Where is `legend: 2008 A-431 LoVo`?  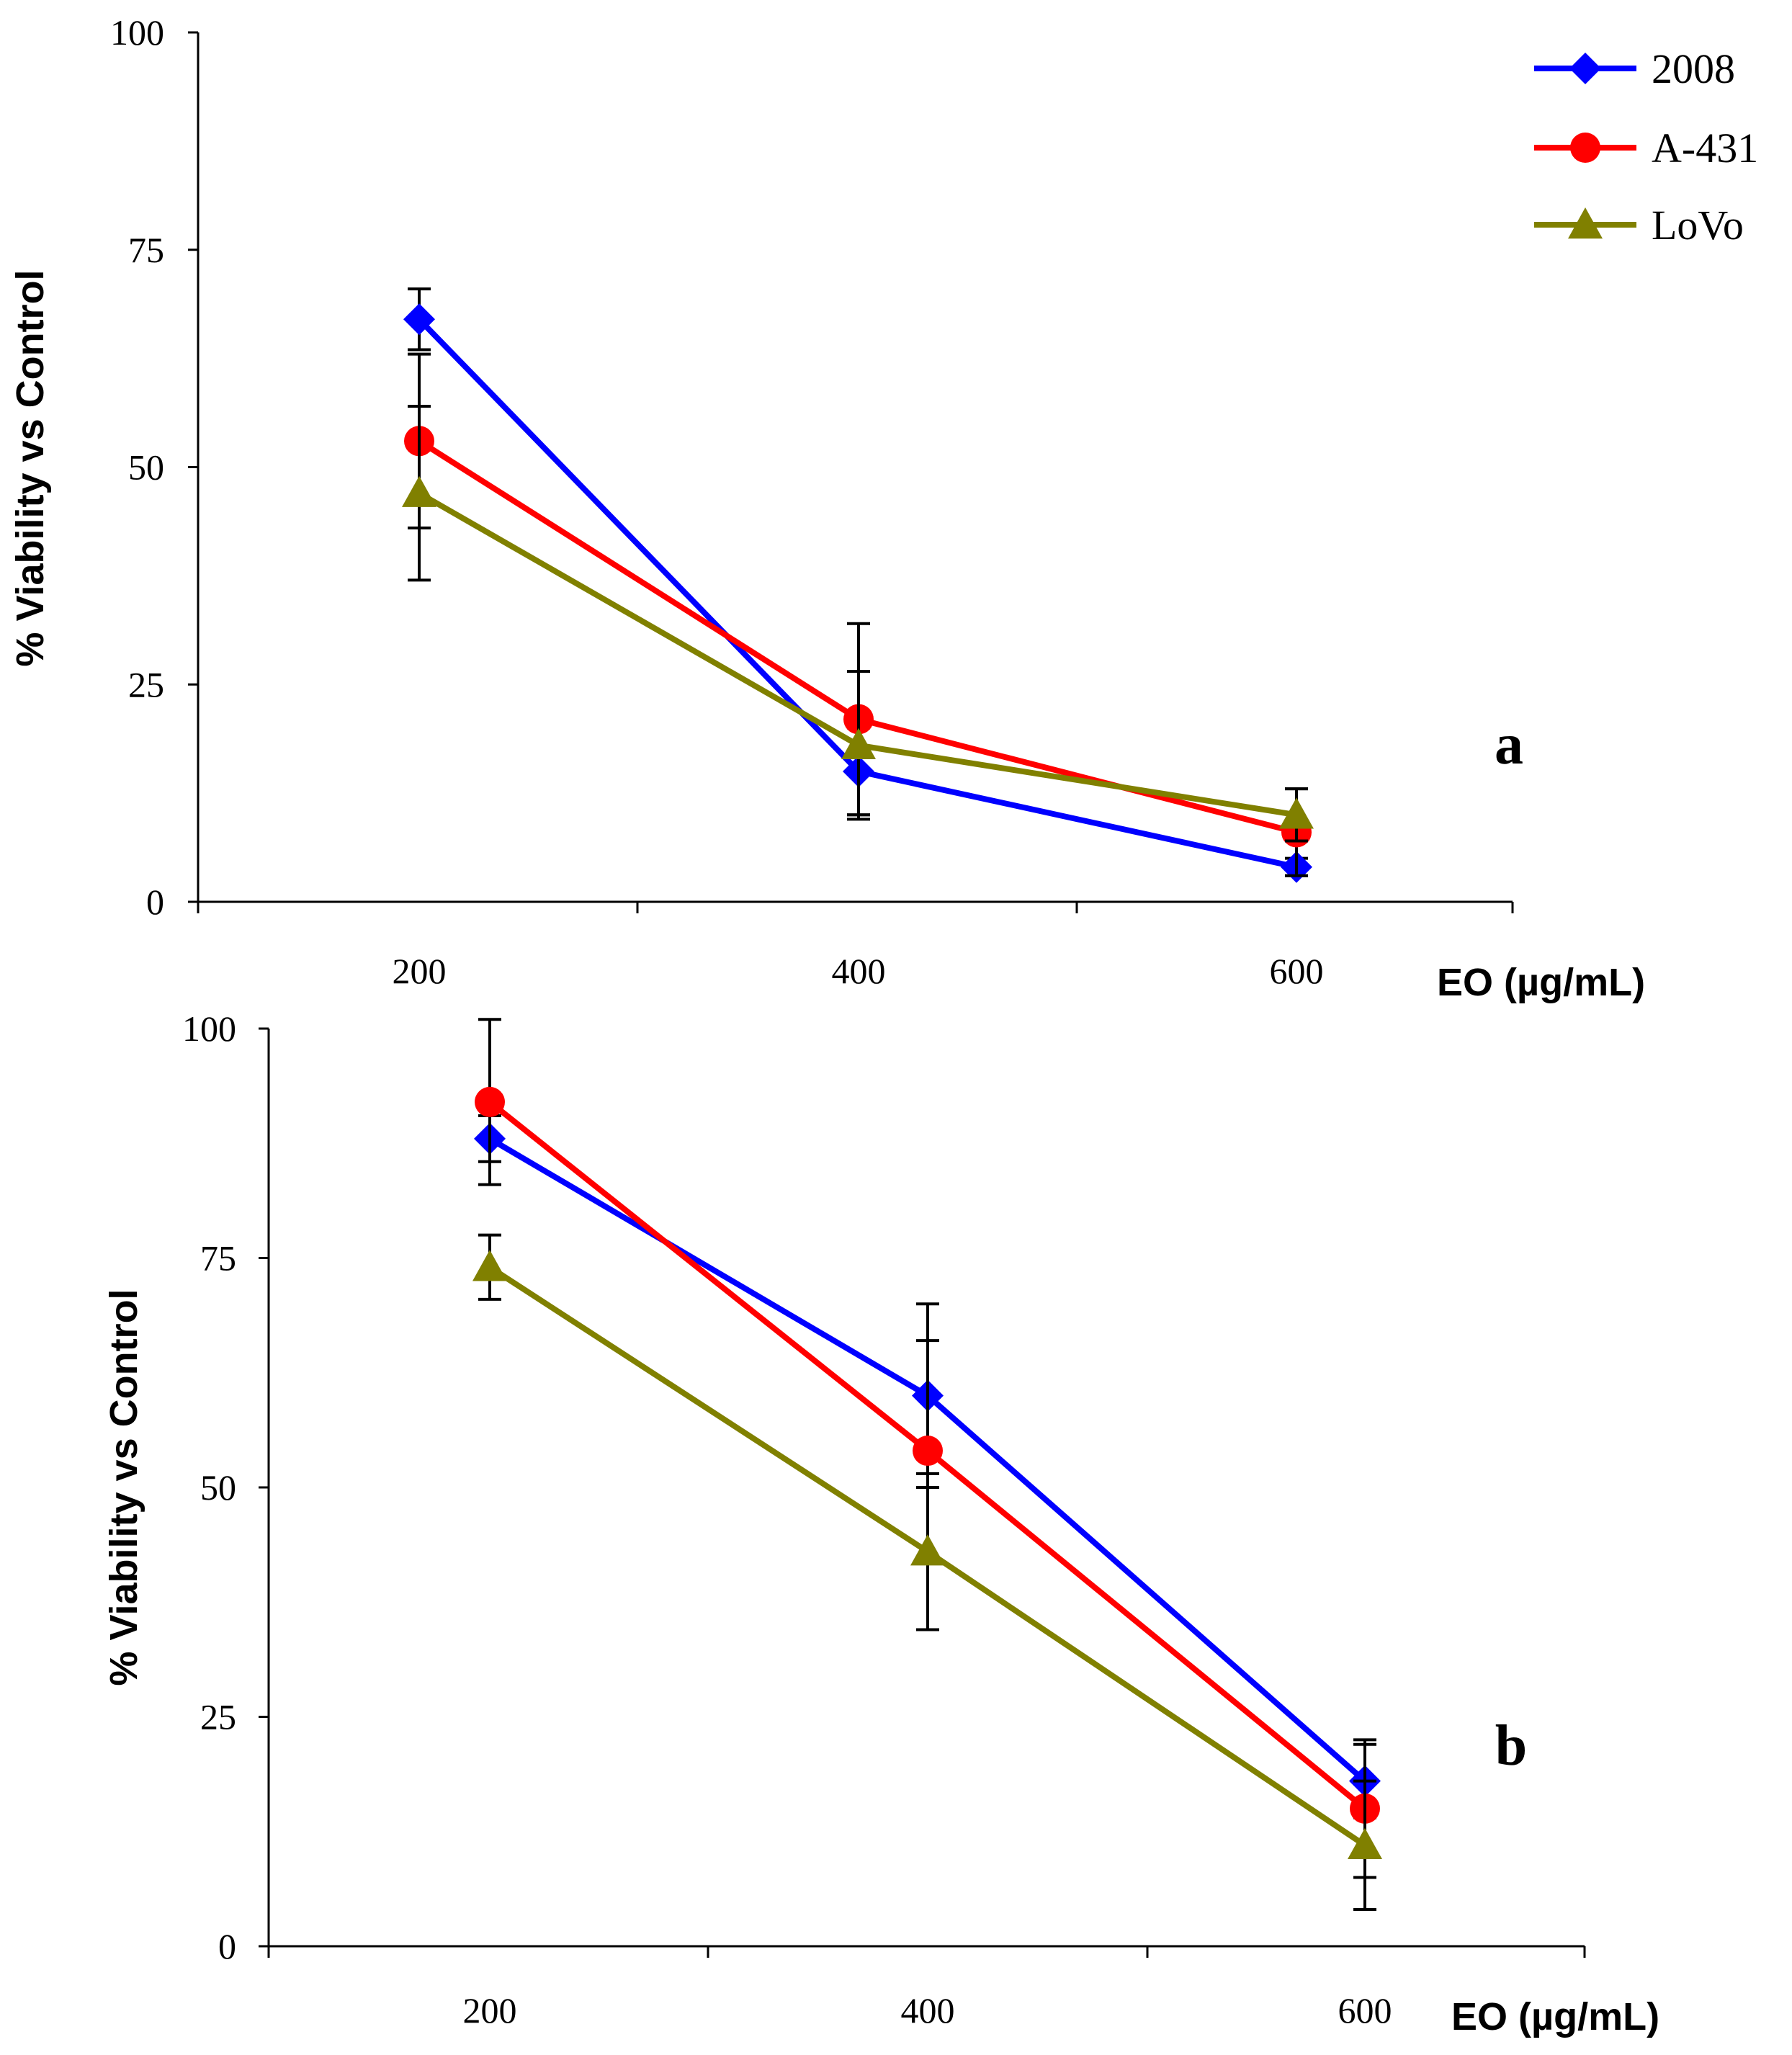 legend: 2008 A-431 LoVo is located at coordinates (1646, 147).